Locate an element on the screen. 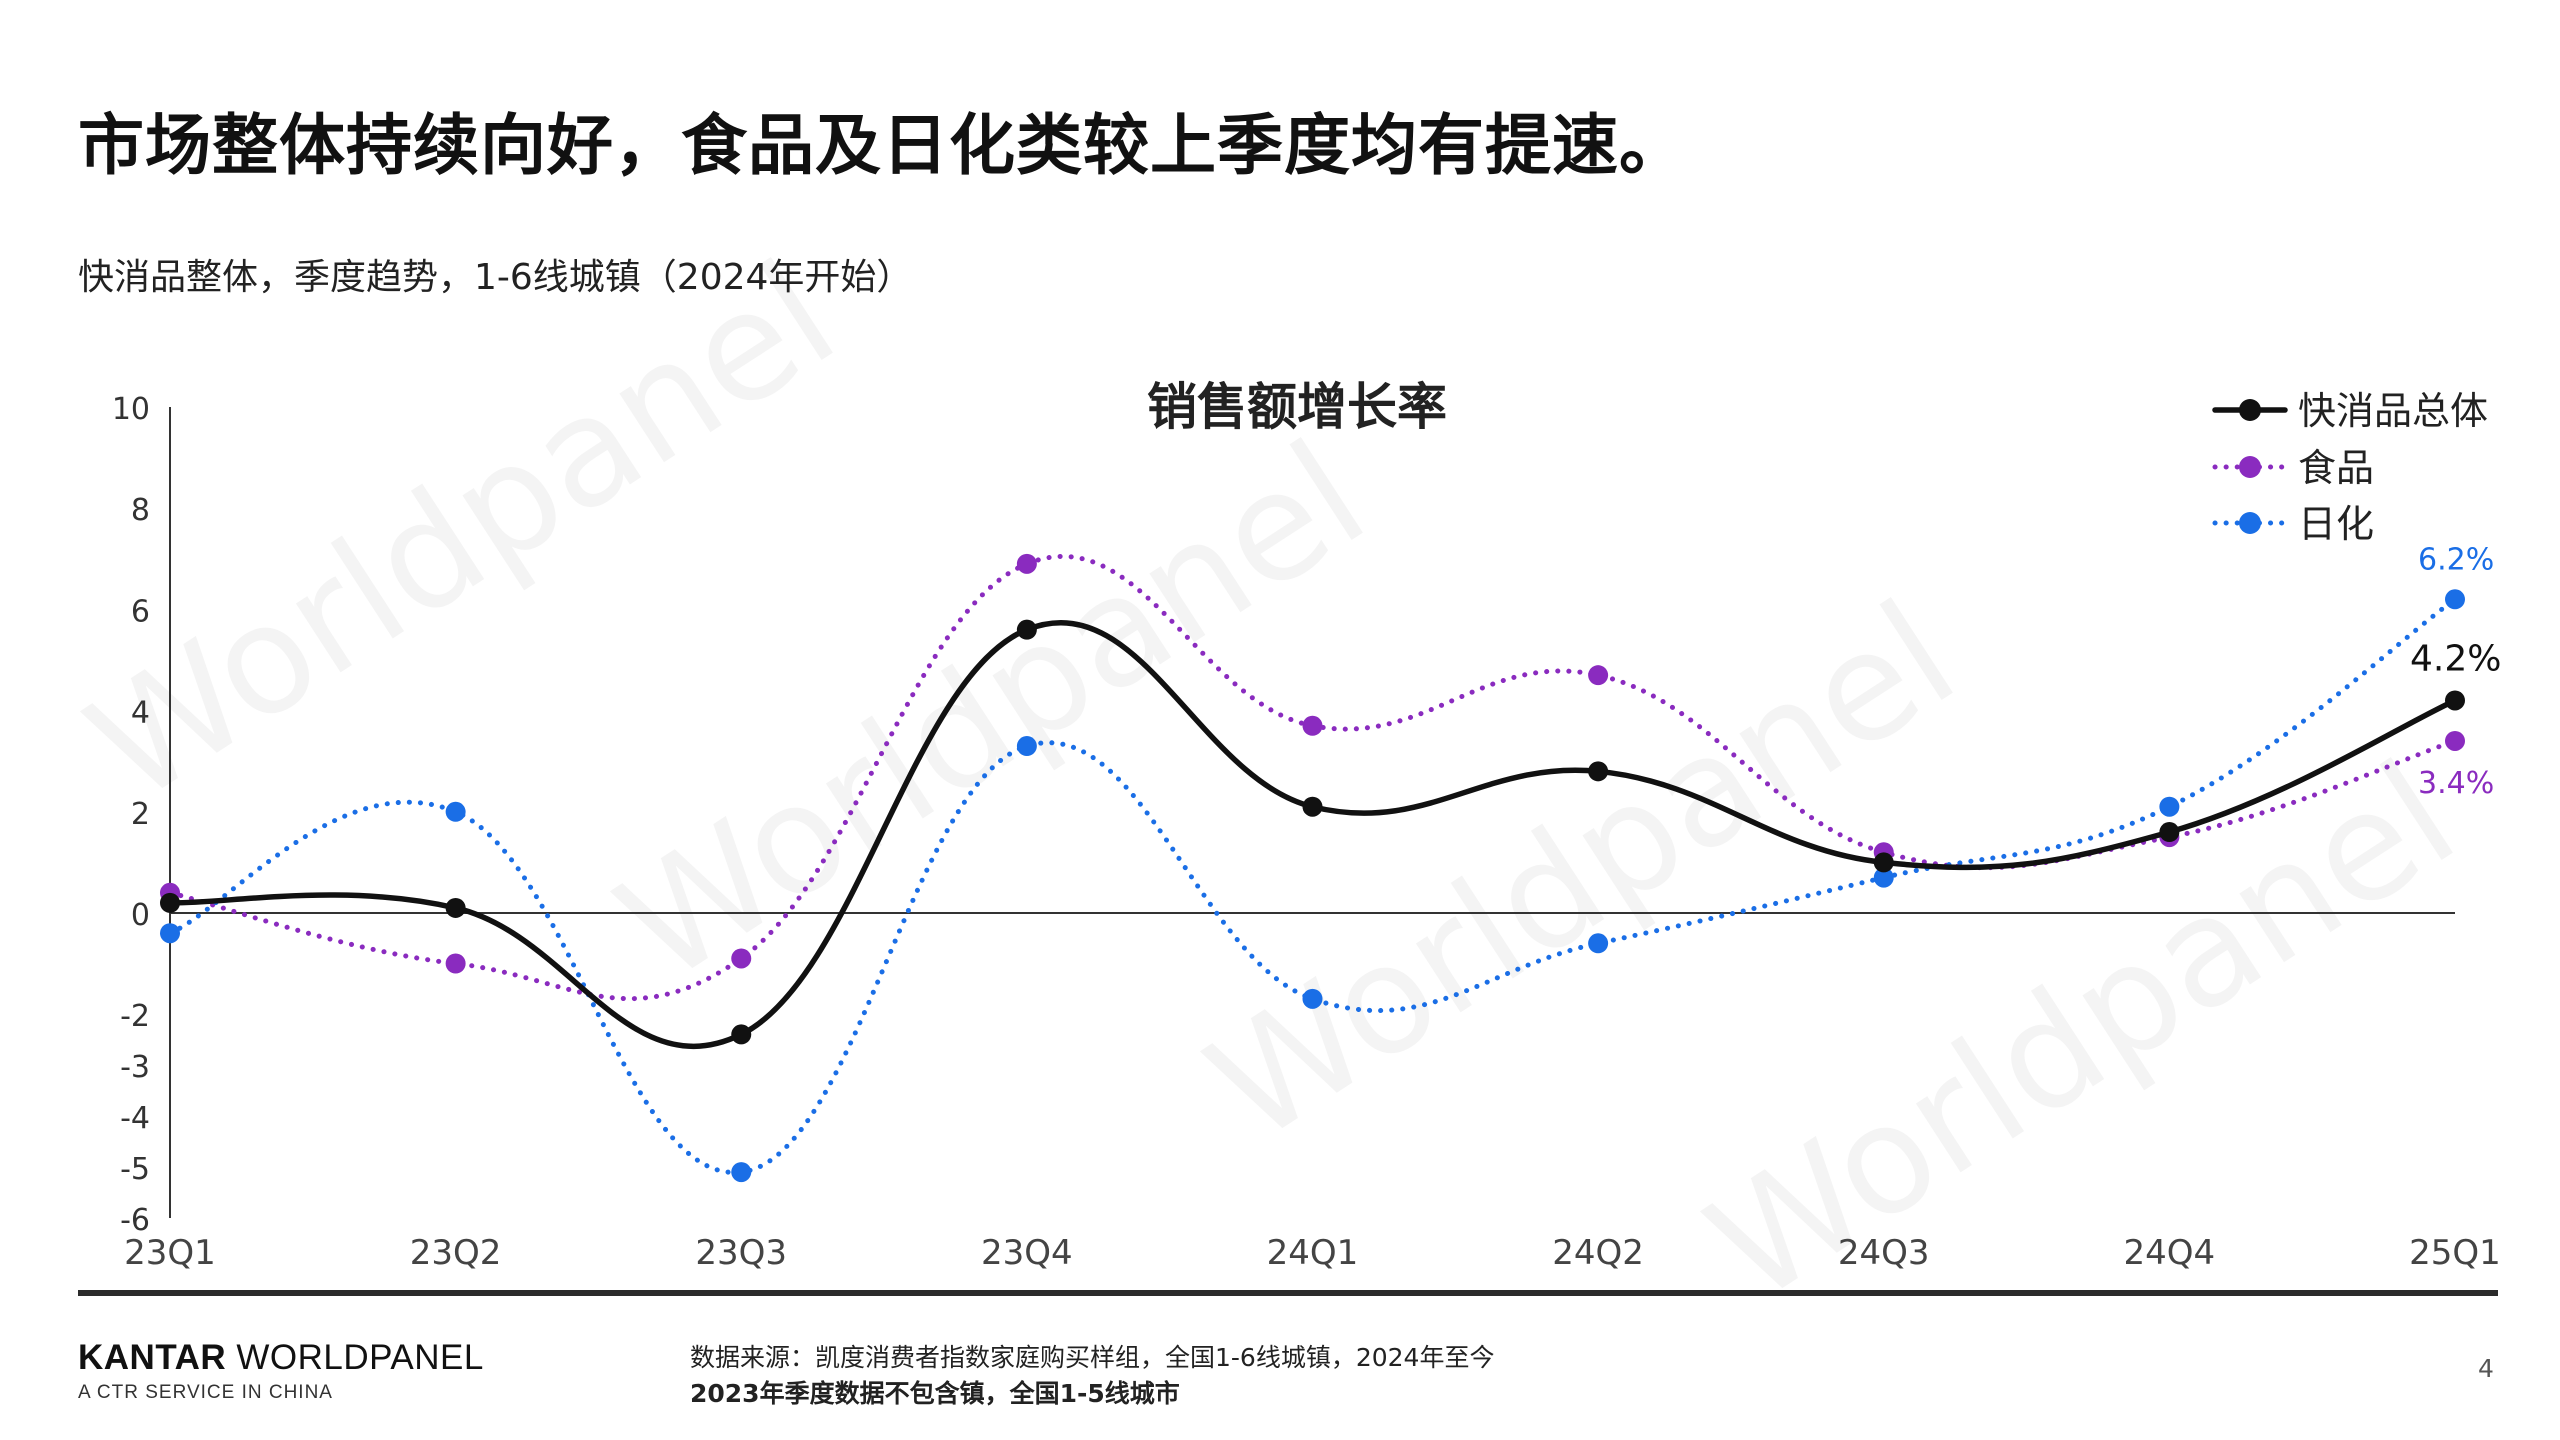 The width and height of the screenshot is (2560, 1440). y-tick-label: 6 is located at coordinates (140, 611).